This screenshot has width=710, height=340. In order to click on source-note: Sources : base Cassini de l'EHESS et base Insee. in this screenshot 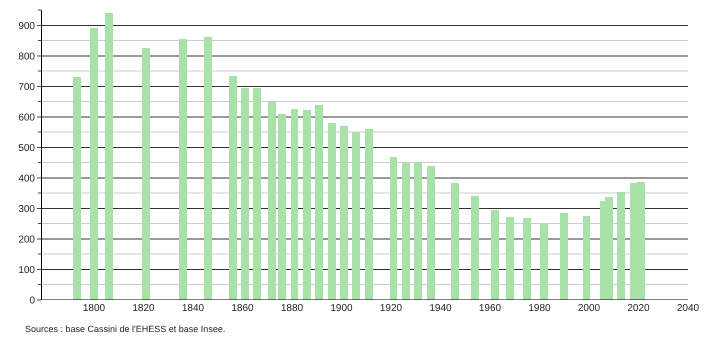, I will do `click(125, 329)`.